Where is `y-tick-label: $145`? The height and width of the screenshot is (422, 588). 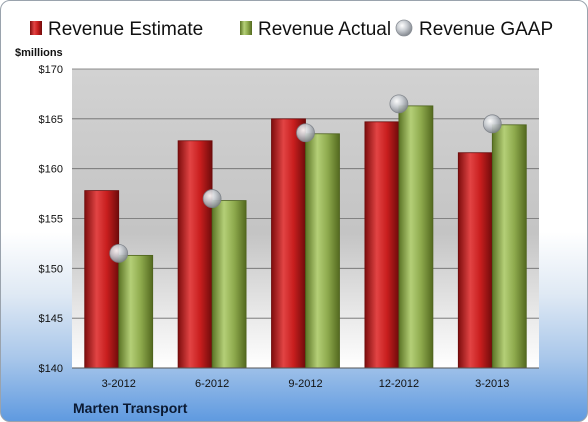 y-tick-label: $145 is located at coordinates (51, 319).